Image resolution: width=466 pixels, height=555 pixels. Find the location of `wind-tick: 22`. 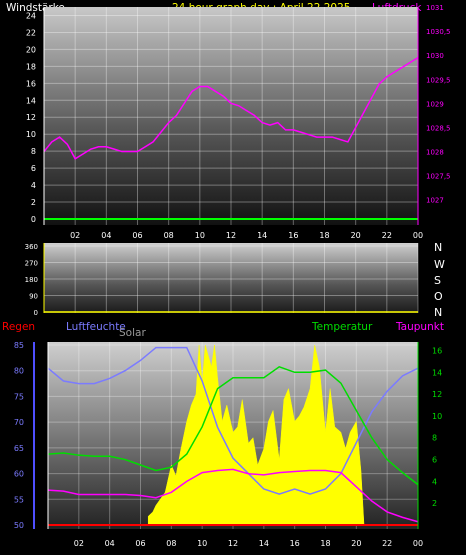

wind-tick: 22 is located at coordinates (31, 32).